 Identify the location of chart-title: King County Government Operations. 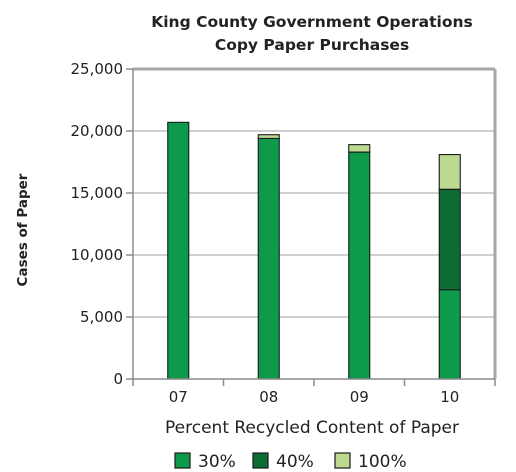
(312, 22).